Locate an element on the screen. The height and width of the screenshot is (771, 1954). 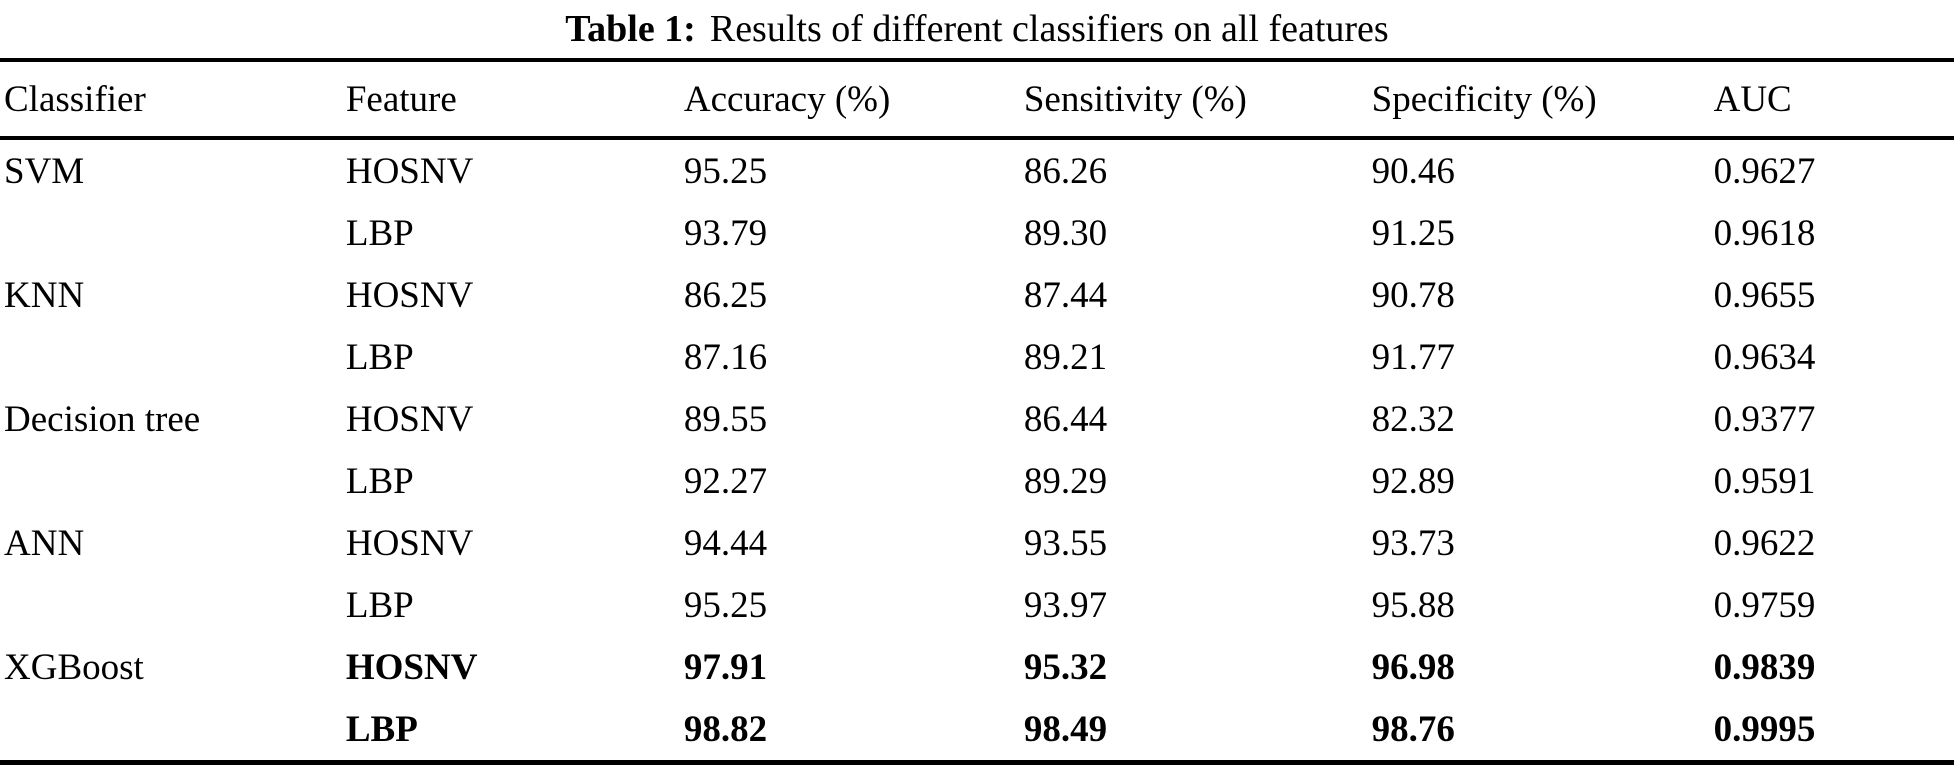
cell-auc: 0.9627 is located at coordinates (1764, 171).